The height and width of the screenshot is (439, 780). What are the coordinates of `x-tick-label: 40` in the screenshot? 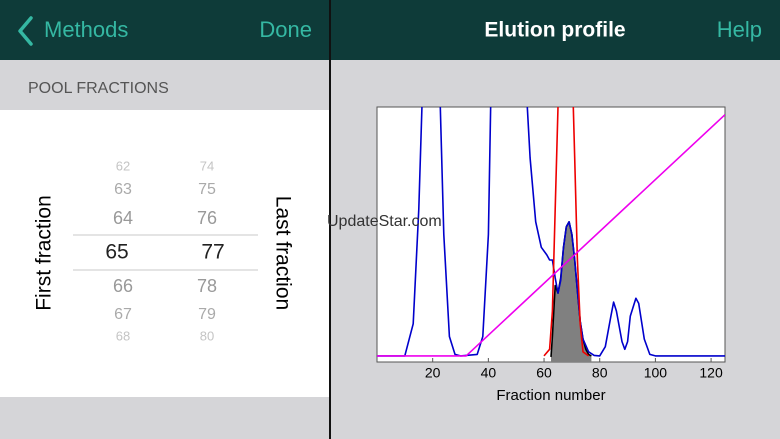 It's located at (489, 373).